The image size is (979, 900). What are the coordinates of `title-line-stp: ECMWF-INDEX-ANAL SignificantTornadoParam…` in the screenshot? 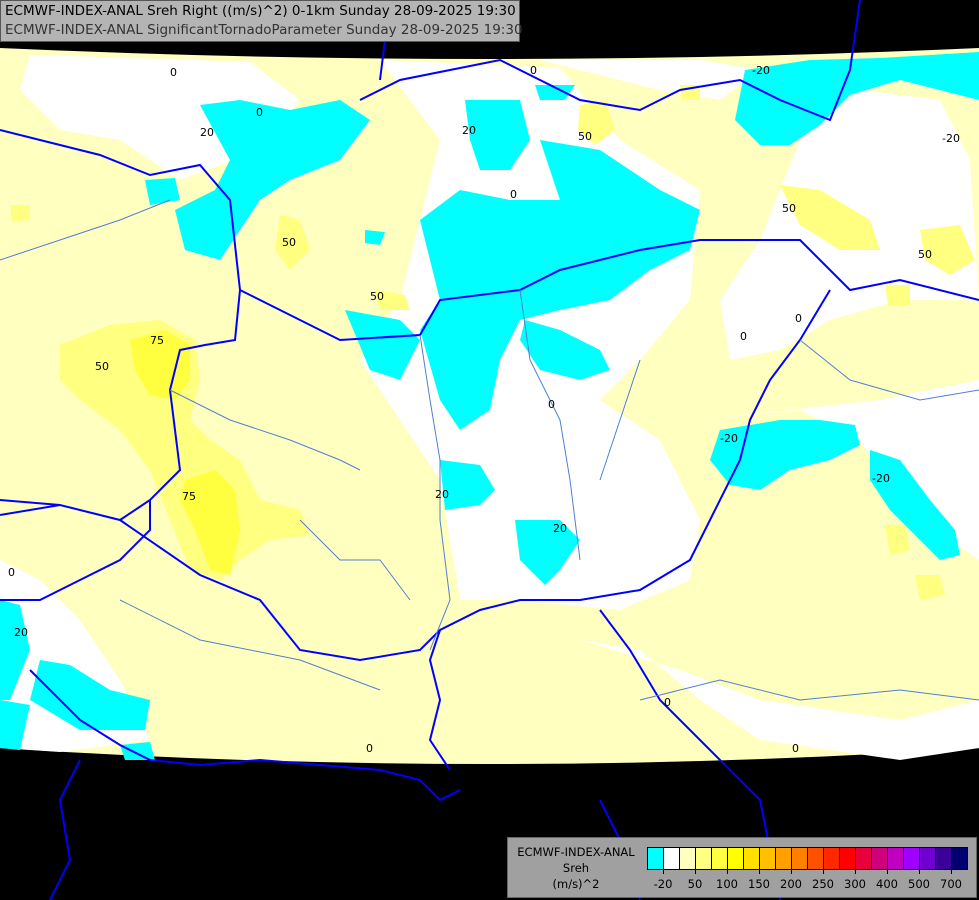 It's located at (264, 30).